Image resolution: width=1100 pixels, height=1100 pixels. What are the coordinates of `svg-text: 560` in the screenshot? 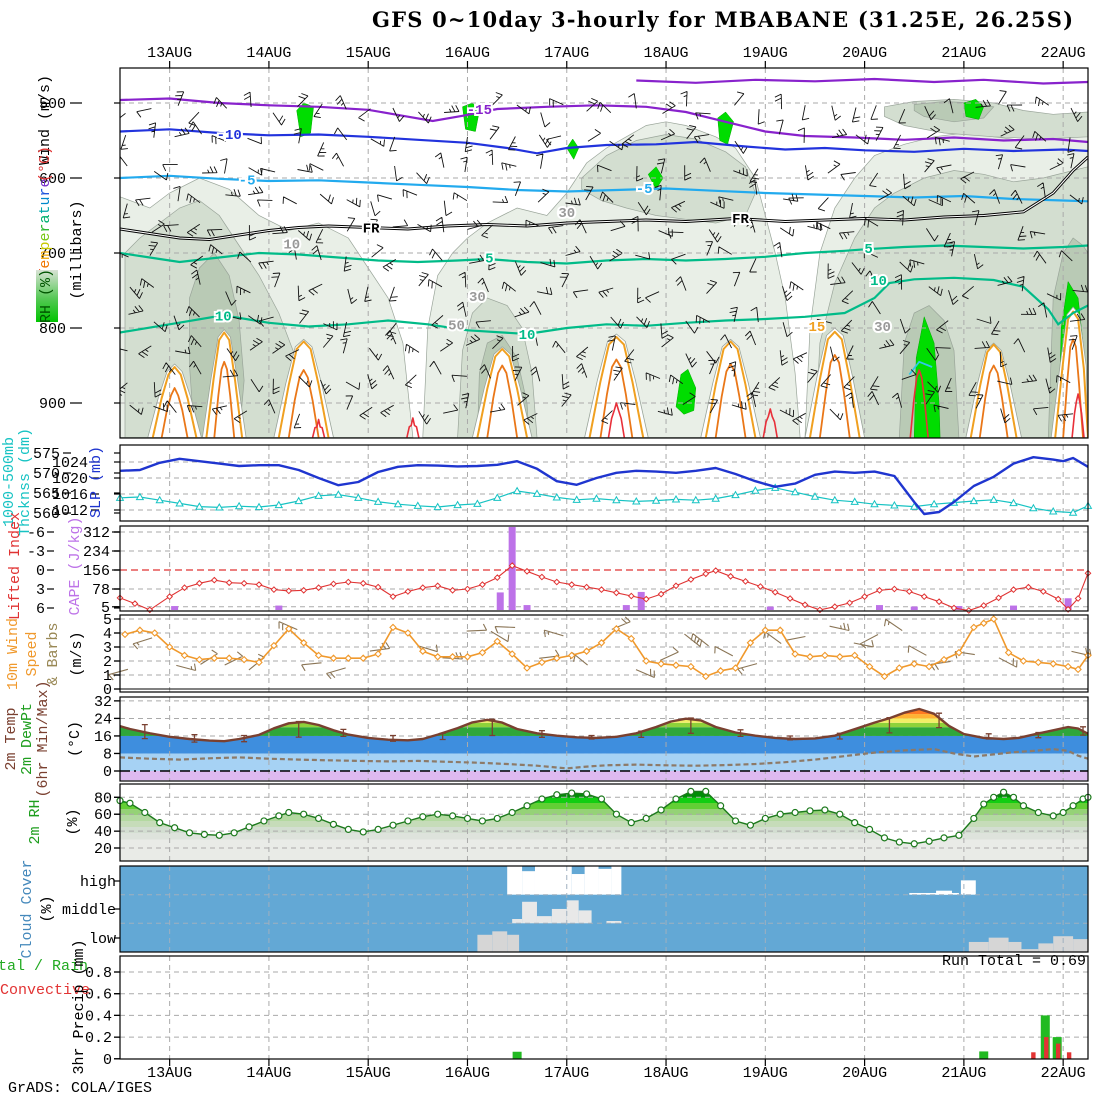 It's located at (46, 514).